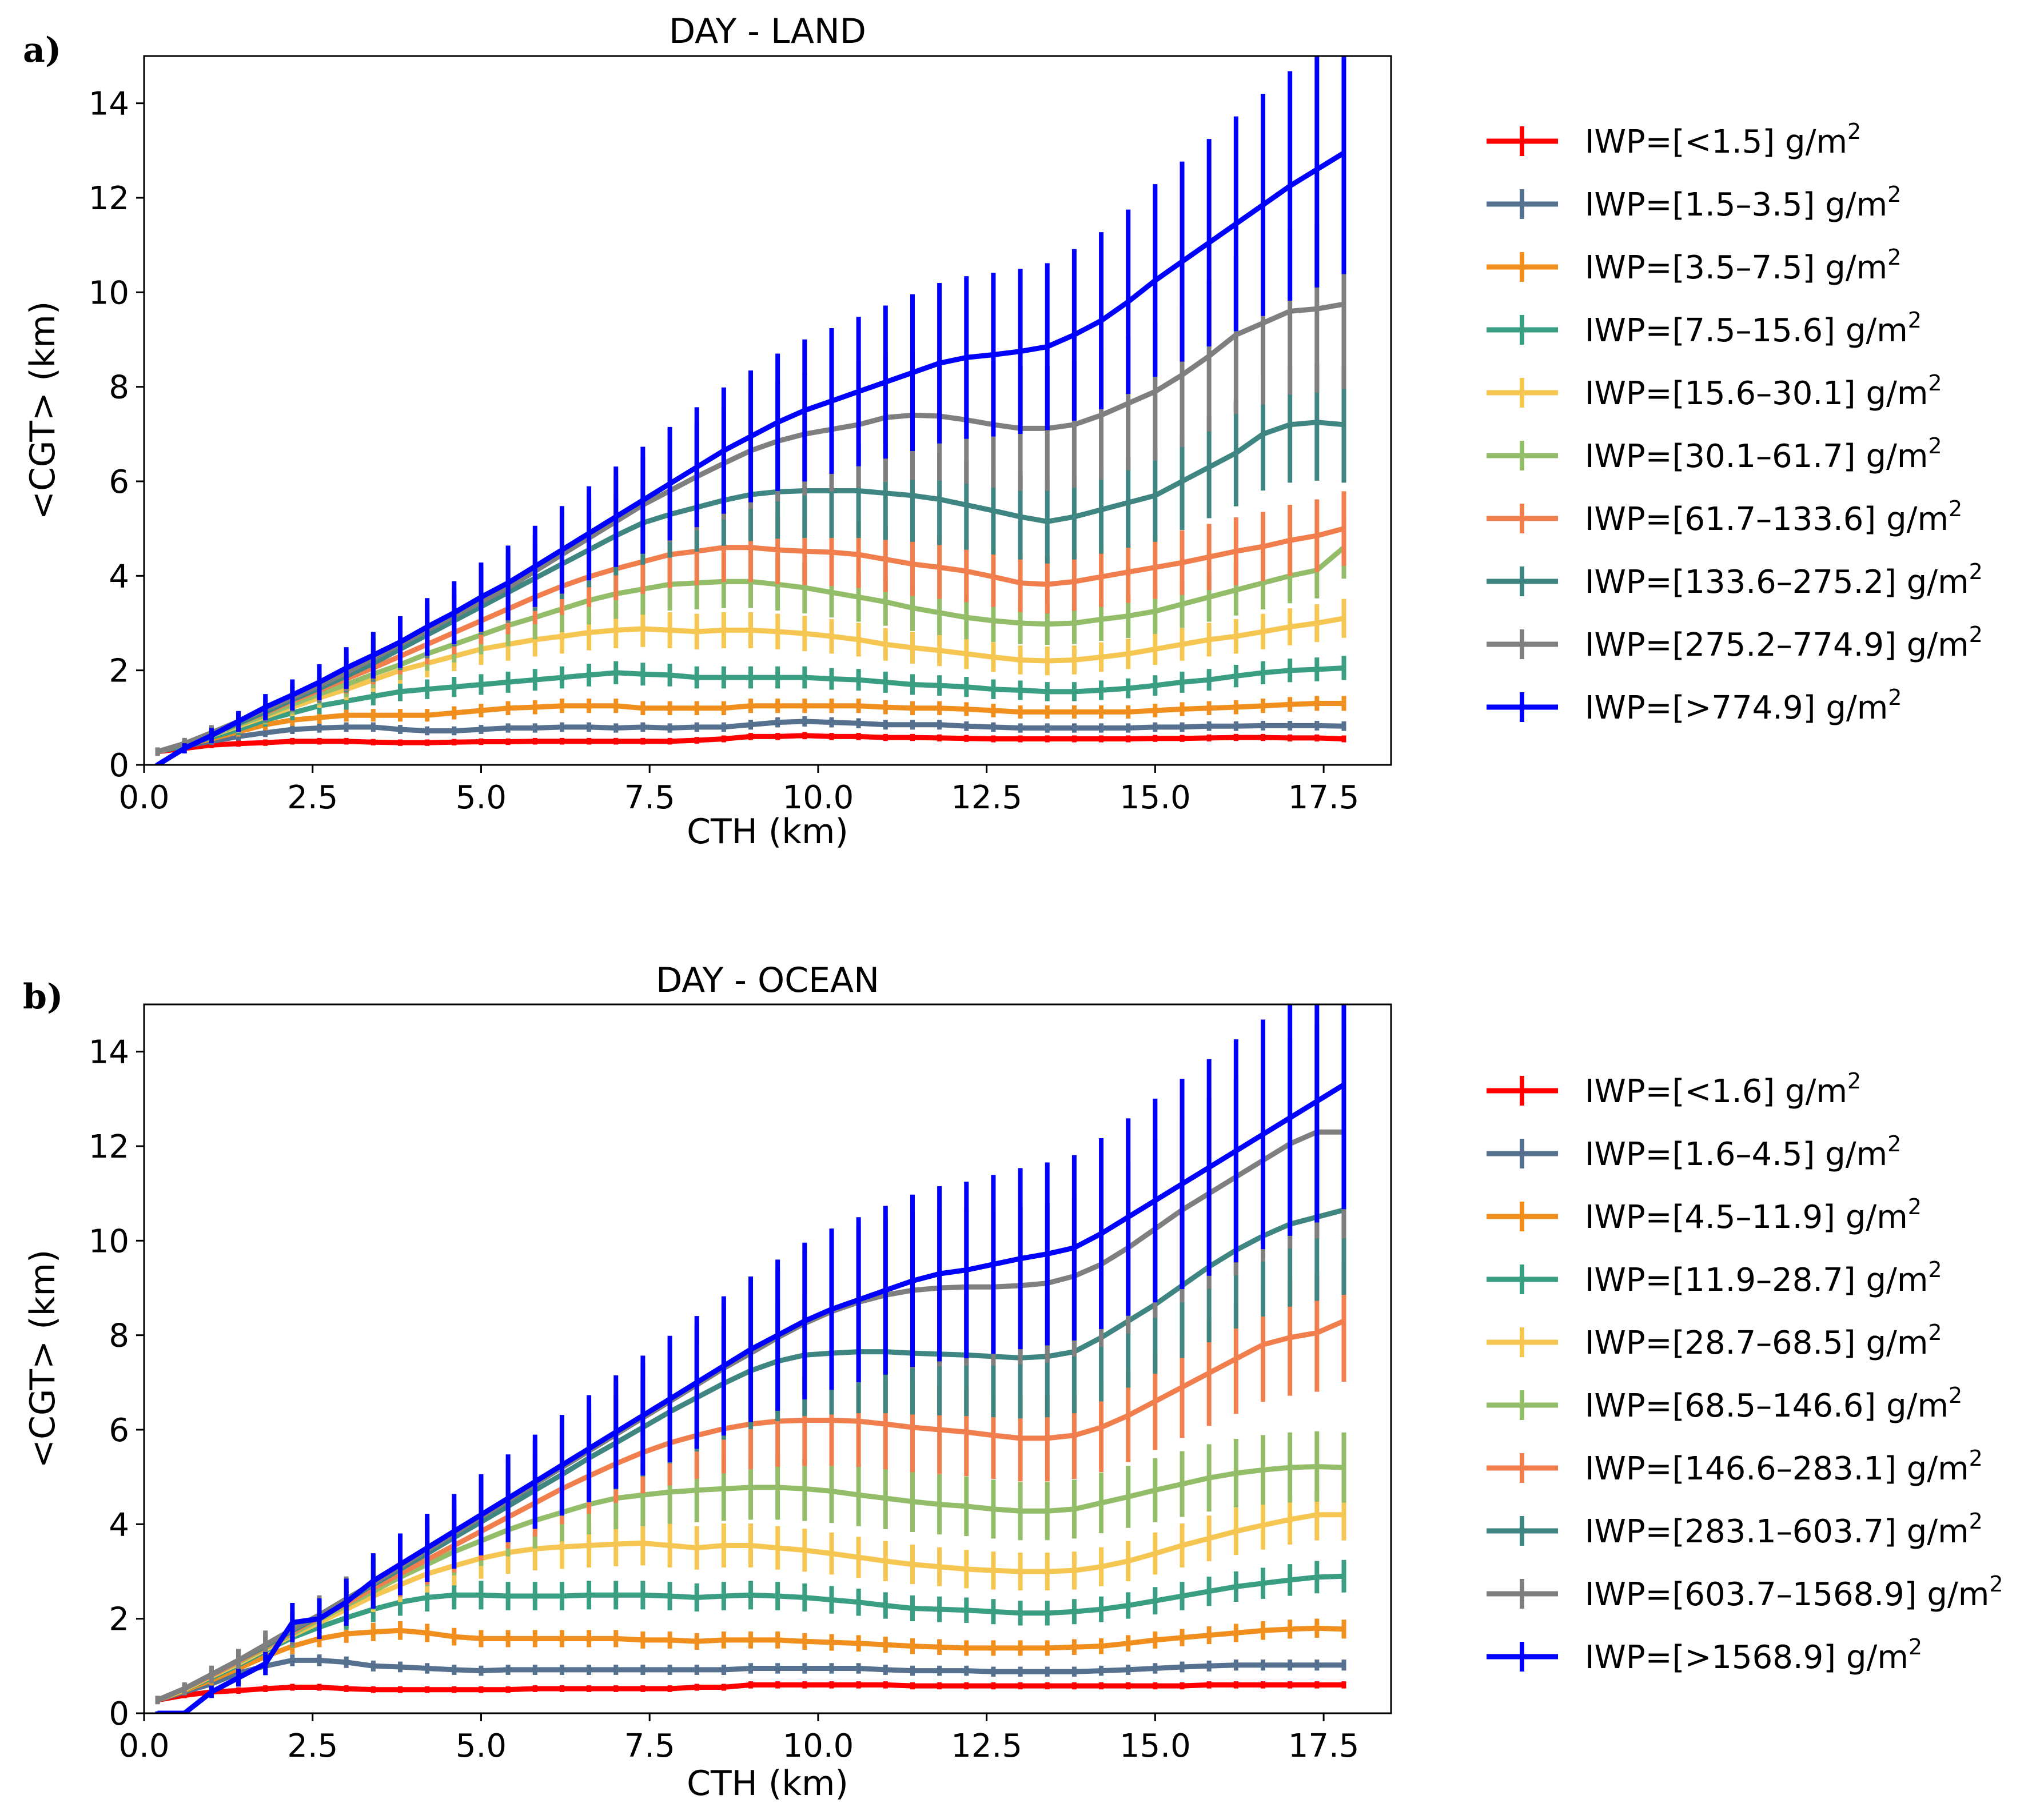  What do you see at coordinates (1694, 706) in the screenshot?
I see `legend-item: IWP=[>774.9] g/m2` at bounding box center [1694, 706].